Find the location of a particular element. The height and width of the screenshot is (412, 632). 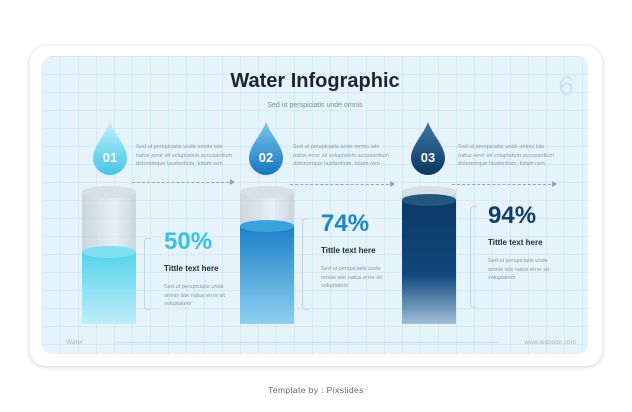

step-number: 01 is located at coordinates (110, 157).